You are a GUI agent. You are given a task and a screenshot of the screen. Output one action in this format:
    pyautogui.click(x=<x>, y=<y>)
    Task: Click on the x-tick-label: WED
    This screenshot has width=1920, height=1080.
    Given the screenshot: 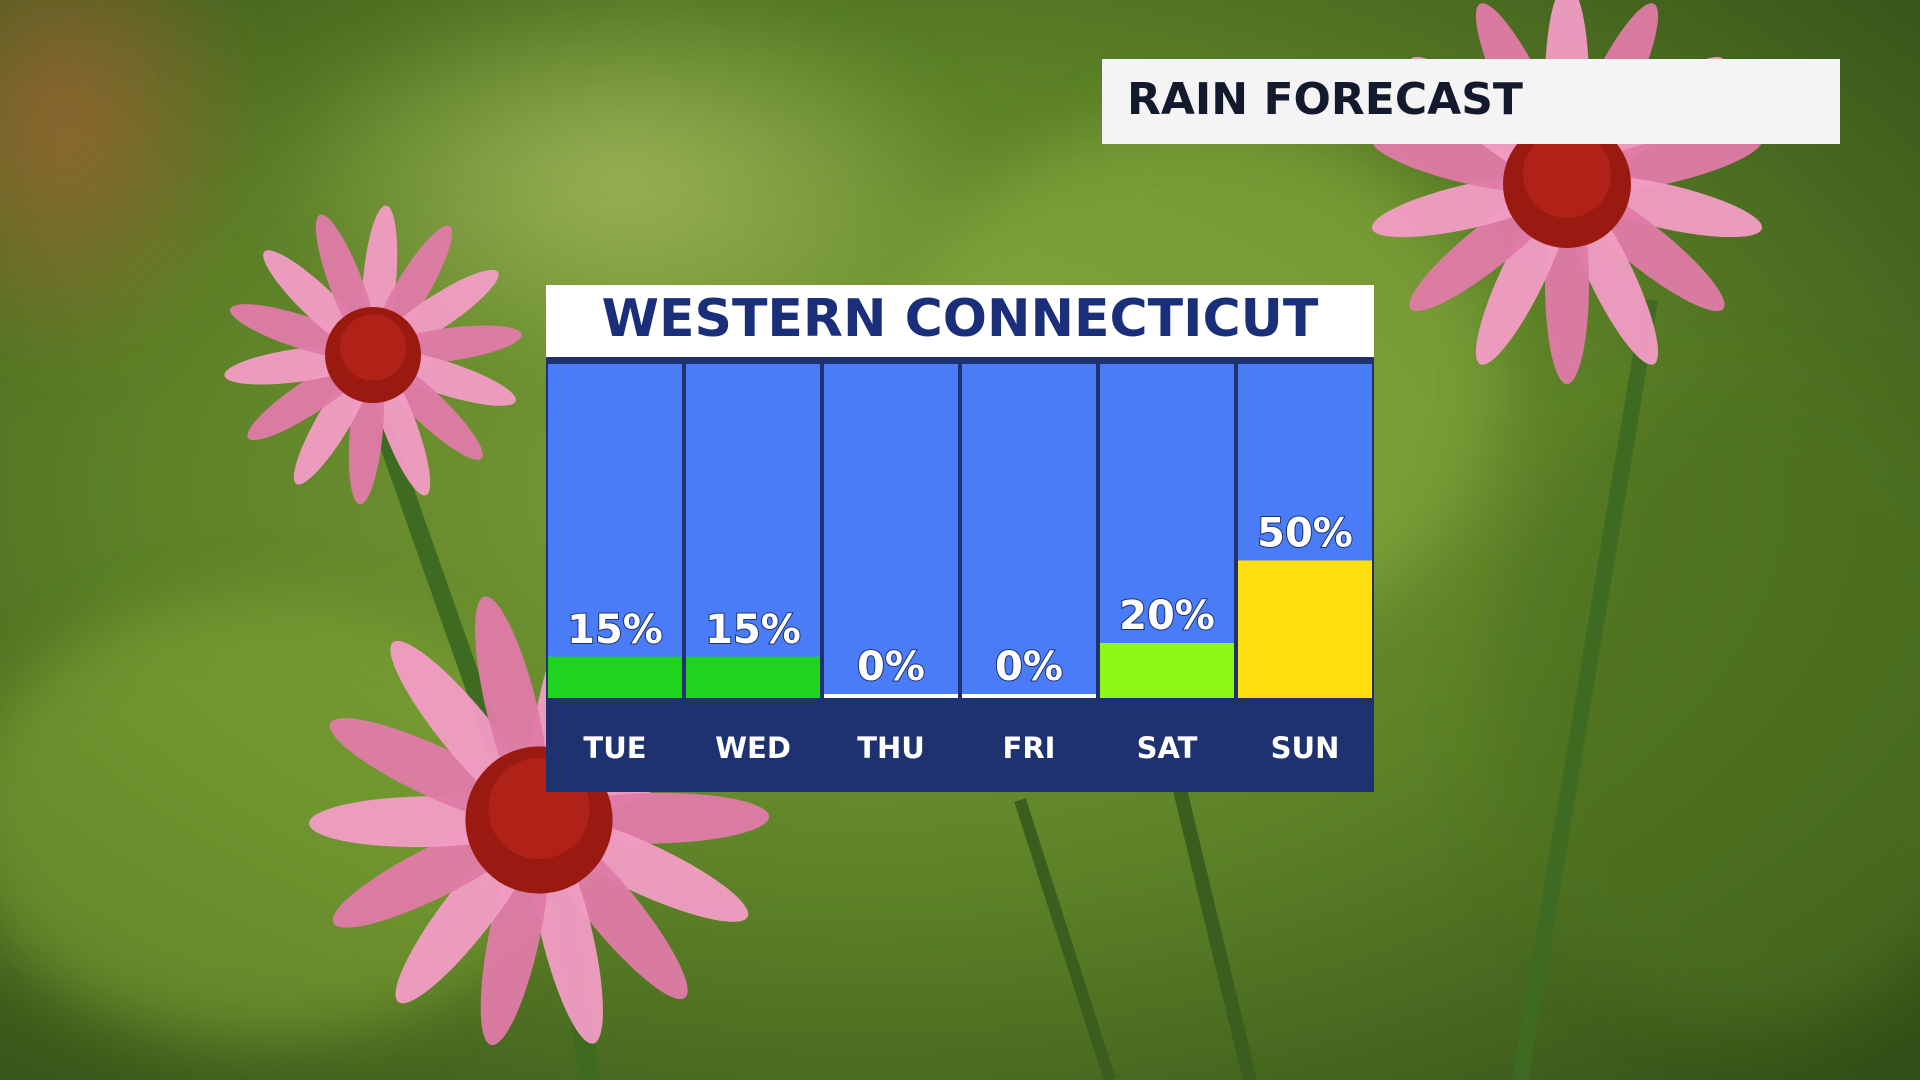 What is the action you would take?
    pyautogui.click(x=753, y=748)
    